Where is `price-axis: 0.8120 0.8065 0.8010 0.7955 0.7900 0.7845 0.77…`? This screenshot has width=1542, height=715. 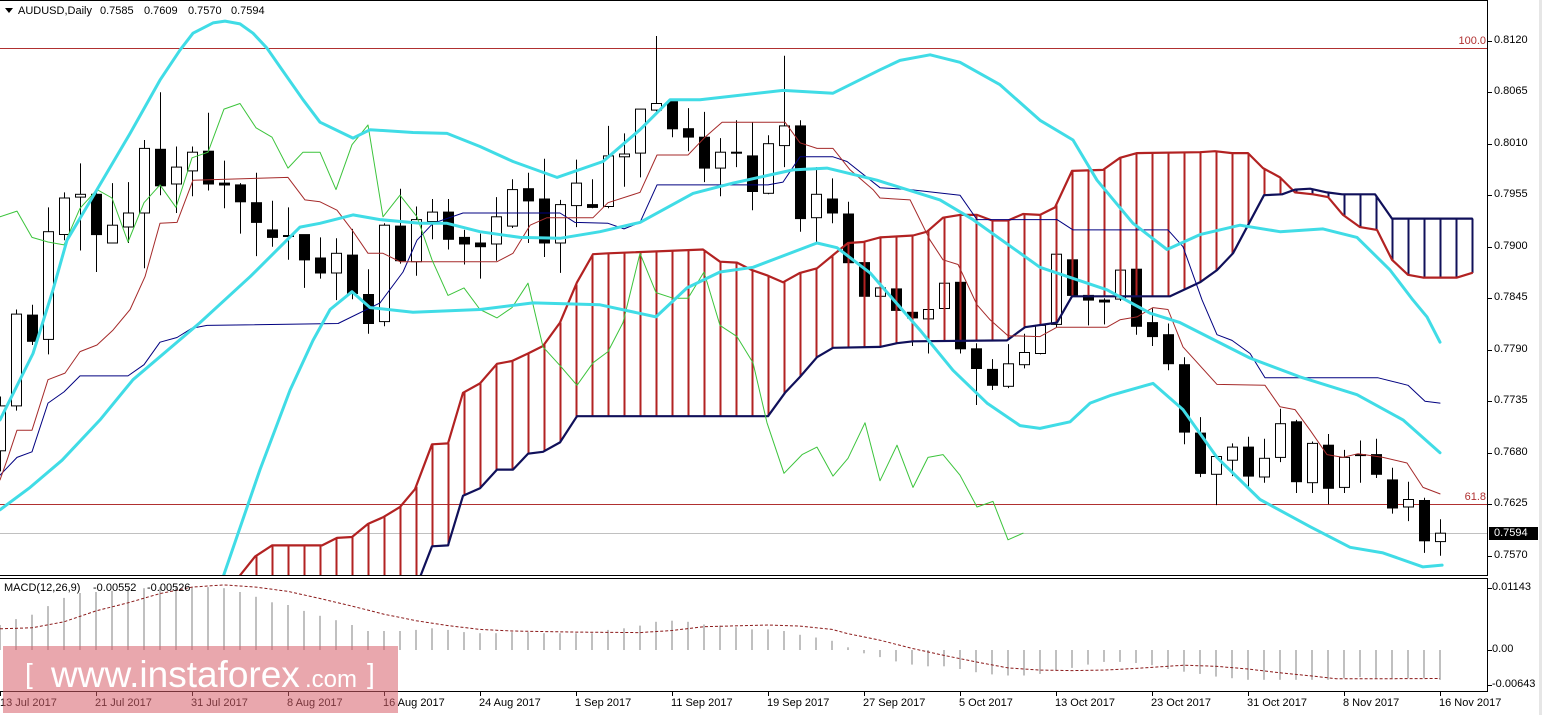
price-axis: 0.8120 0.8065 0.8010 0.7955 0.7900 0.7845 0.77… is located at coordinates (1513, 287).